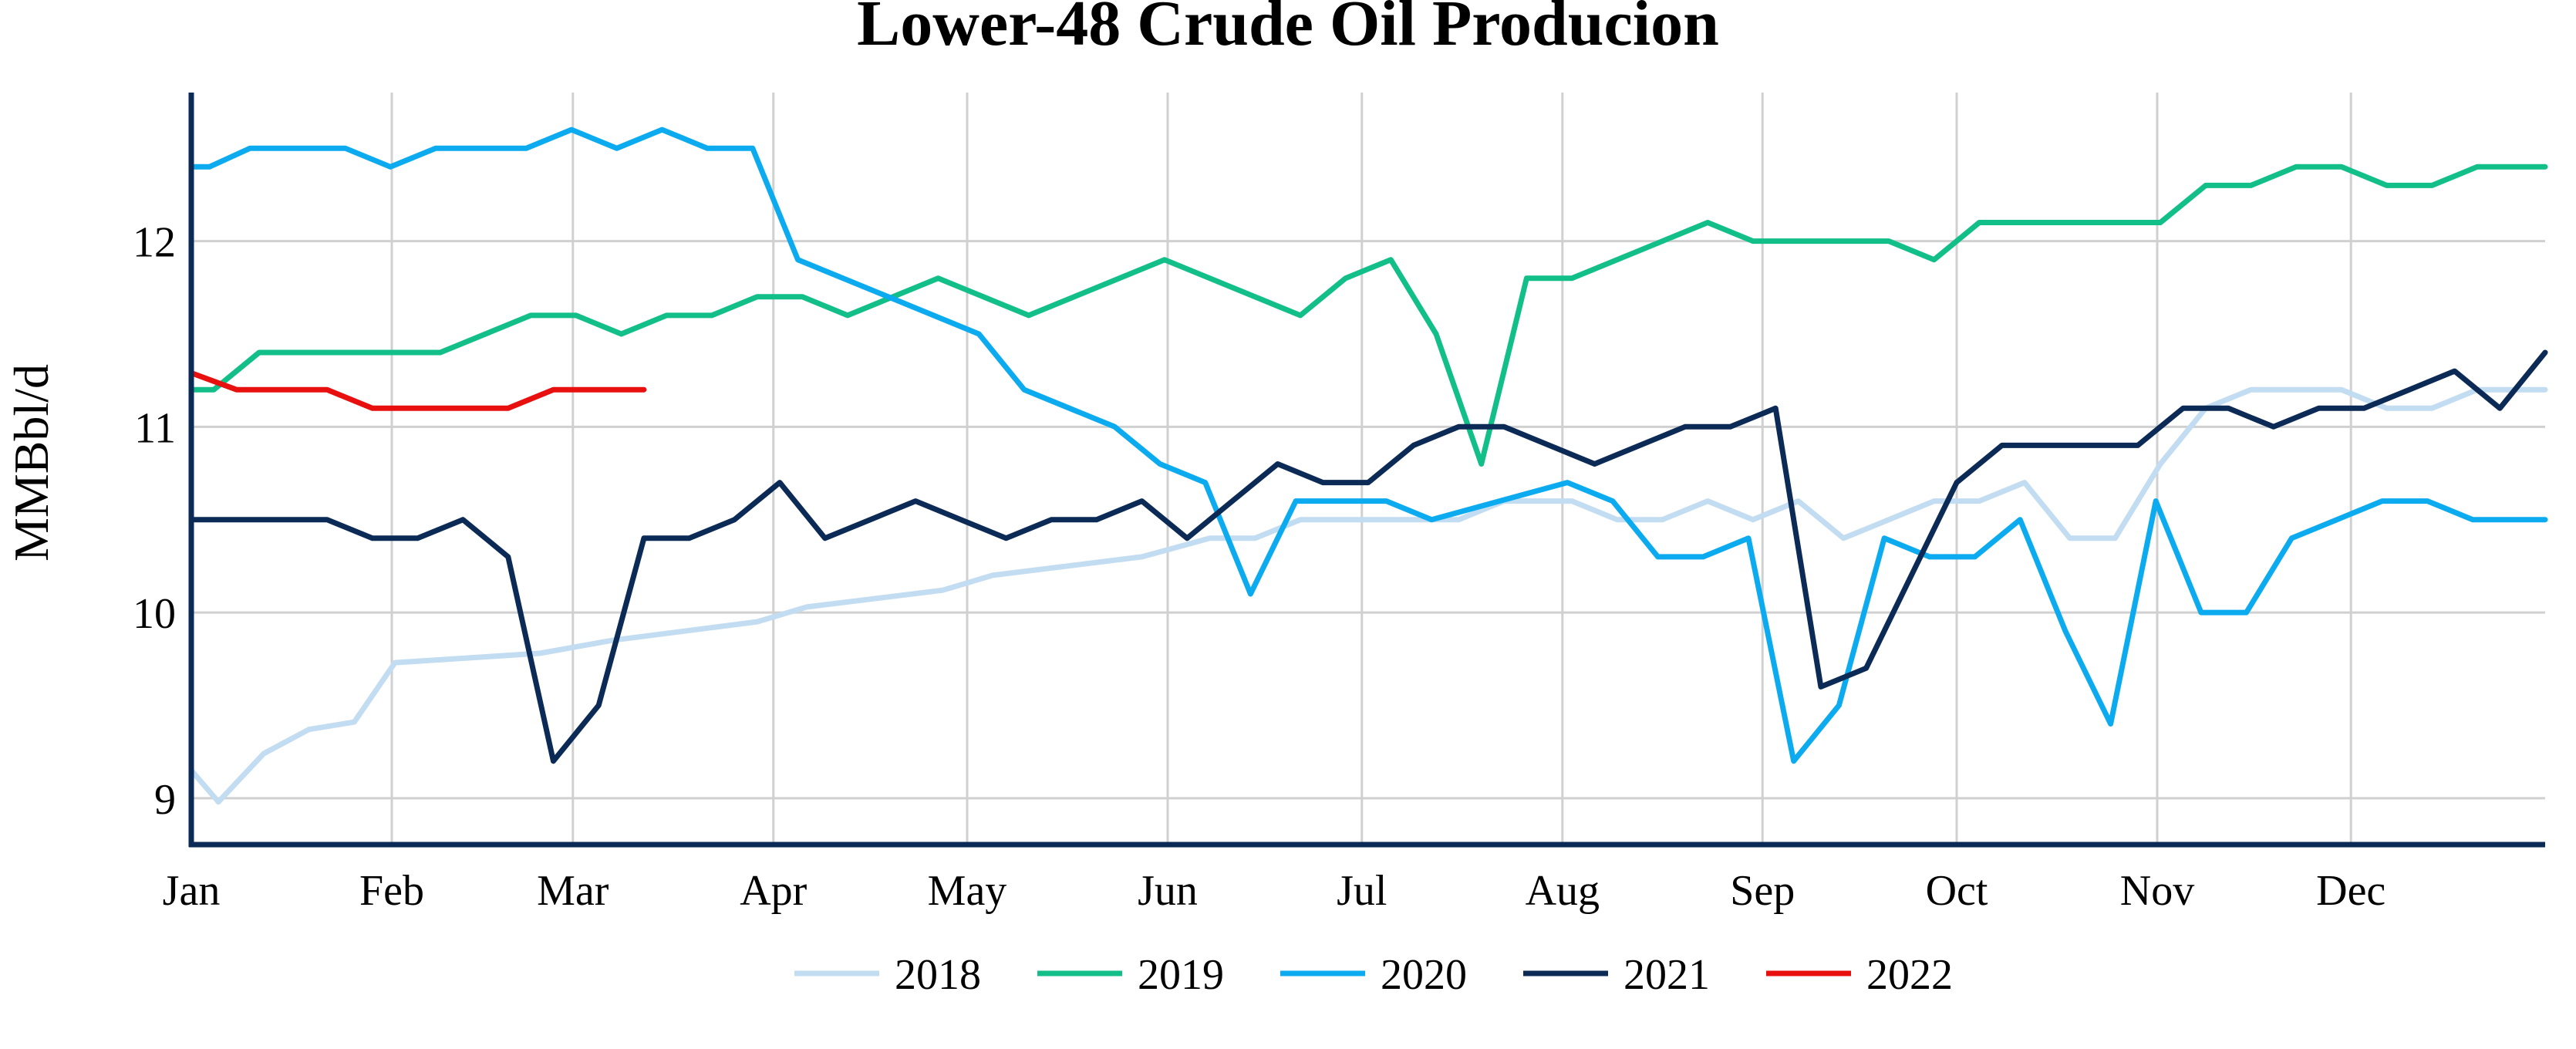 Image resolution: width=2576 pixels, height=1049 pixels. Describe the element at coordinates (1168, 891) in the screenshot. I see `x-tick-label: Jun` at that location.